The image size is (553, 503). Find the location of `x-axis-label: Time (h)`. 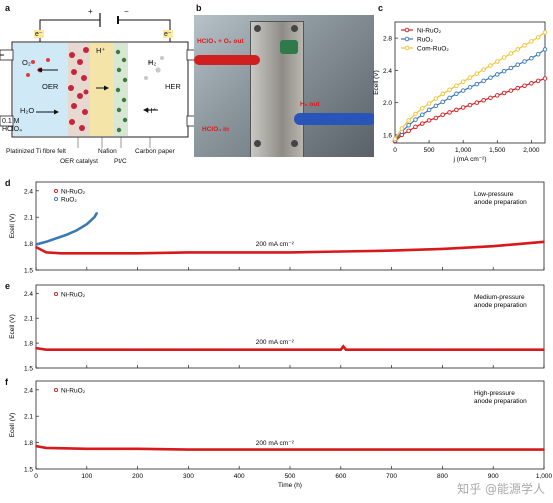

x-axis-label: Time (h) is located at coordinates (290, 485).